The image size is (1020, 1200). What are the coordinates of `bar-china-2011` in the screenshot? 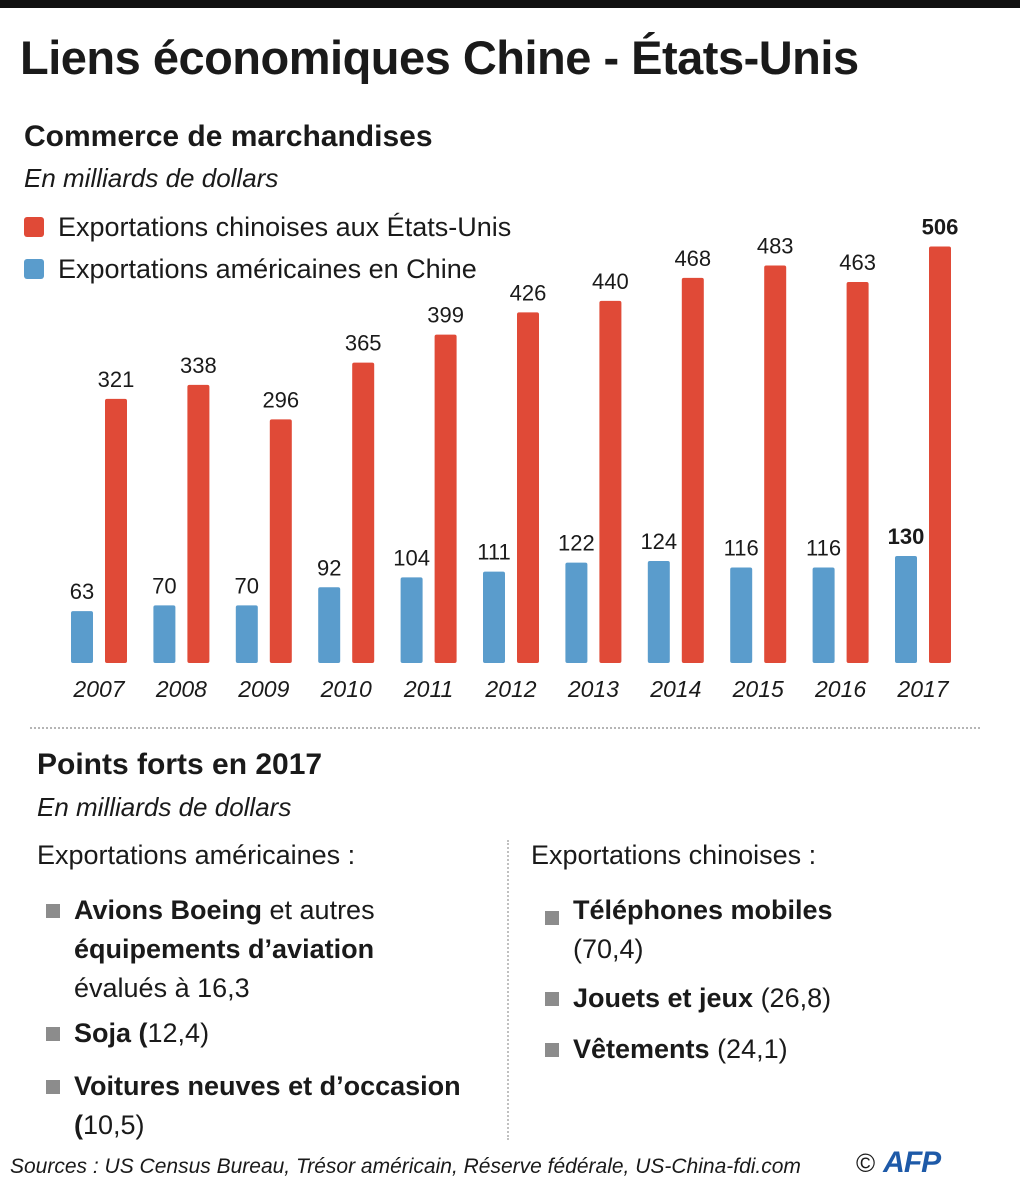 It's located at (445, 498).